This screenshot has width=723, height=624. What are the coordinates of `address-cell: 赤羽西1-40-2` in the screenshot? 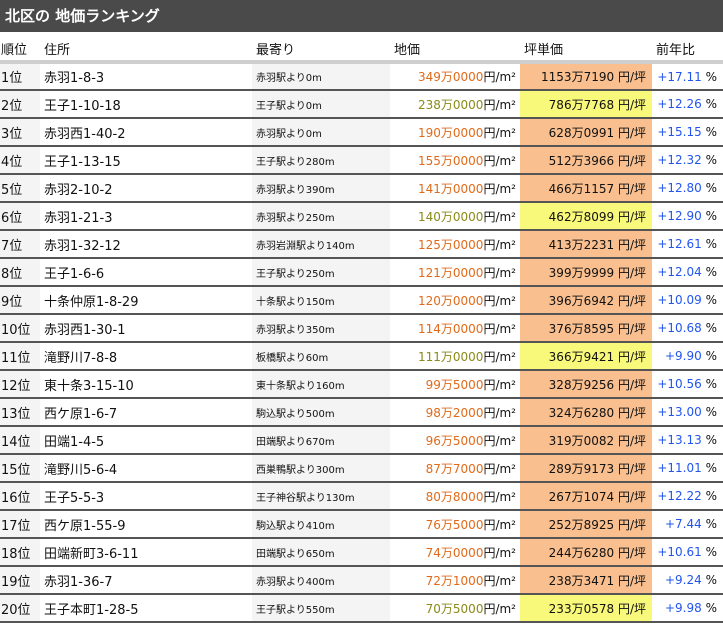 It's located at (146, 132).